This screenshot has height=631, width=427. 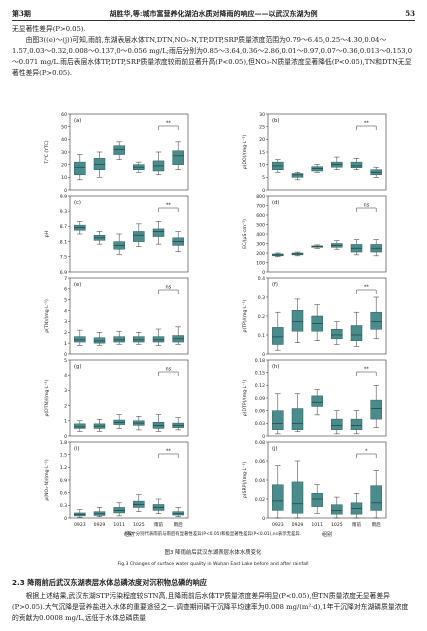 What do you see at coordinates (65, 279) in the screenshot?
I see `y-tick-label: 7` at bounding box center [65, 279].